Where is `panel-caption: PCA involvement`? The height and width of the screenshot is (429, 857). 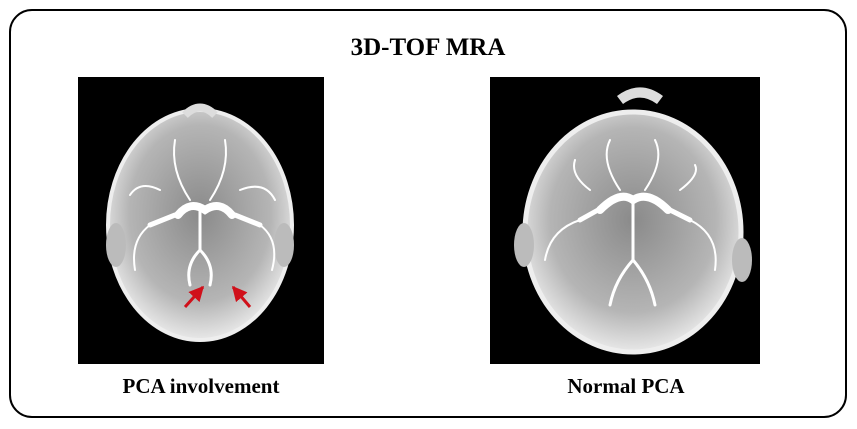
panel-caption: PCA involvement is located at coordinates (201, 386).